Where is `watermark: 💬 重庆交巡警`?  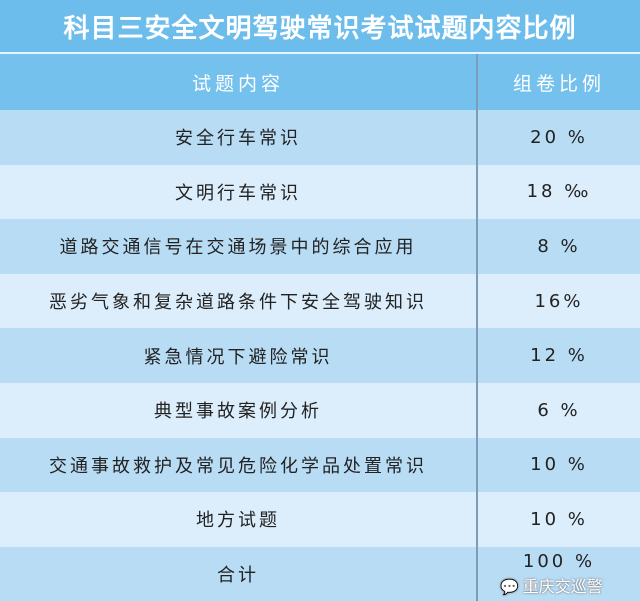
watermark: 💬 重庆交巡警 is located at coordinates (551, 587).